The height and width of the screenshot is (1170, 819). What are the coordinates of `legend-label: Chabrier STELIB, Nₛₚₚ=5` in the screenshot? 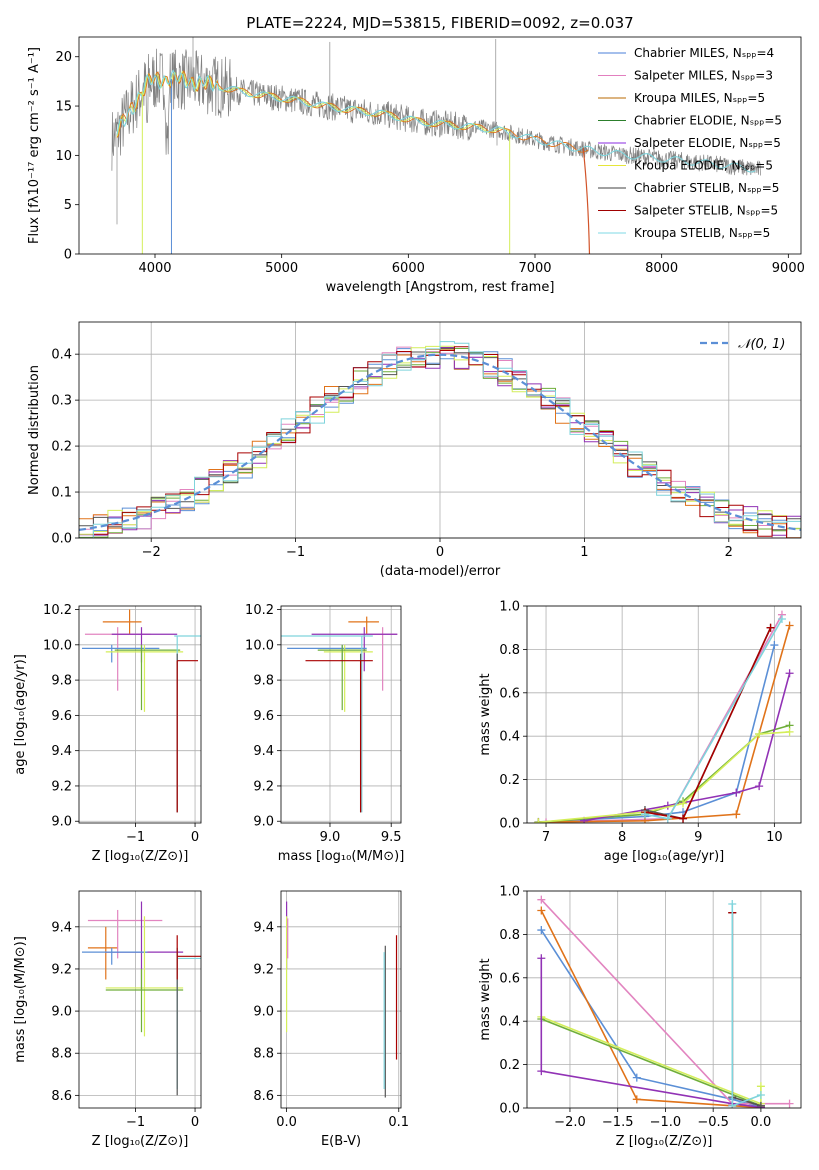 It's located at (706, 188).